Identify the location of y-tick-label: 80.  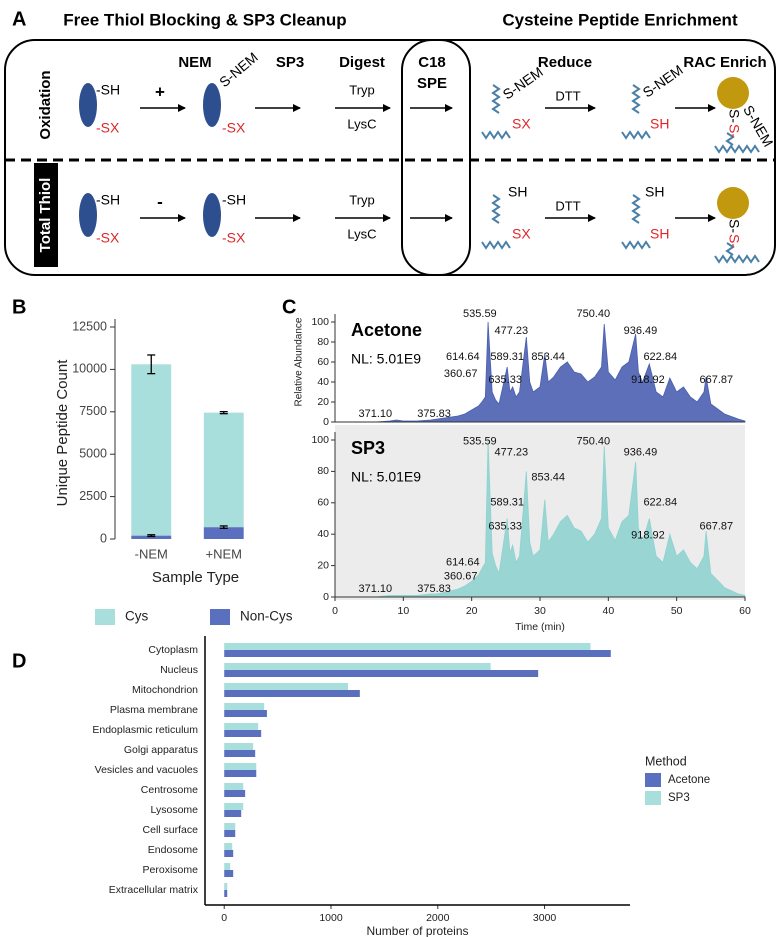
(323, 471).